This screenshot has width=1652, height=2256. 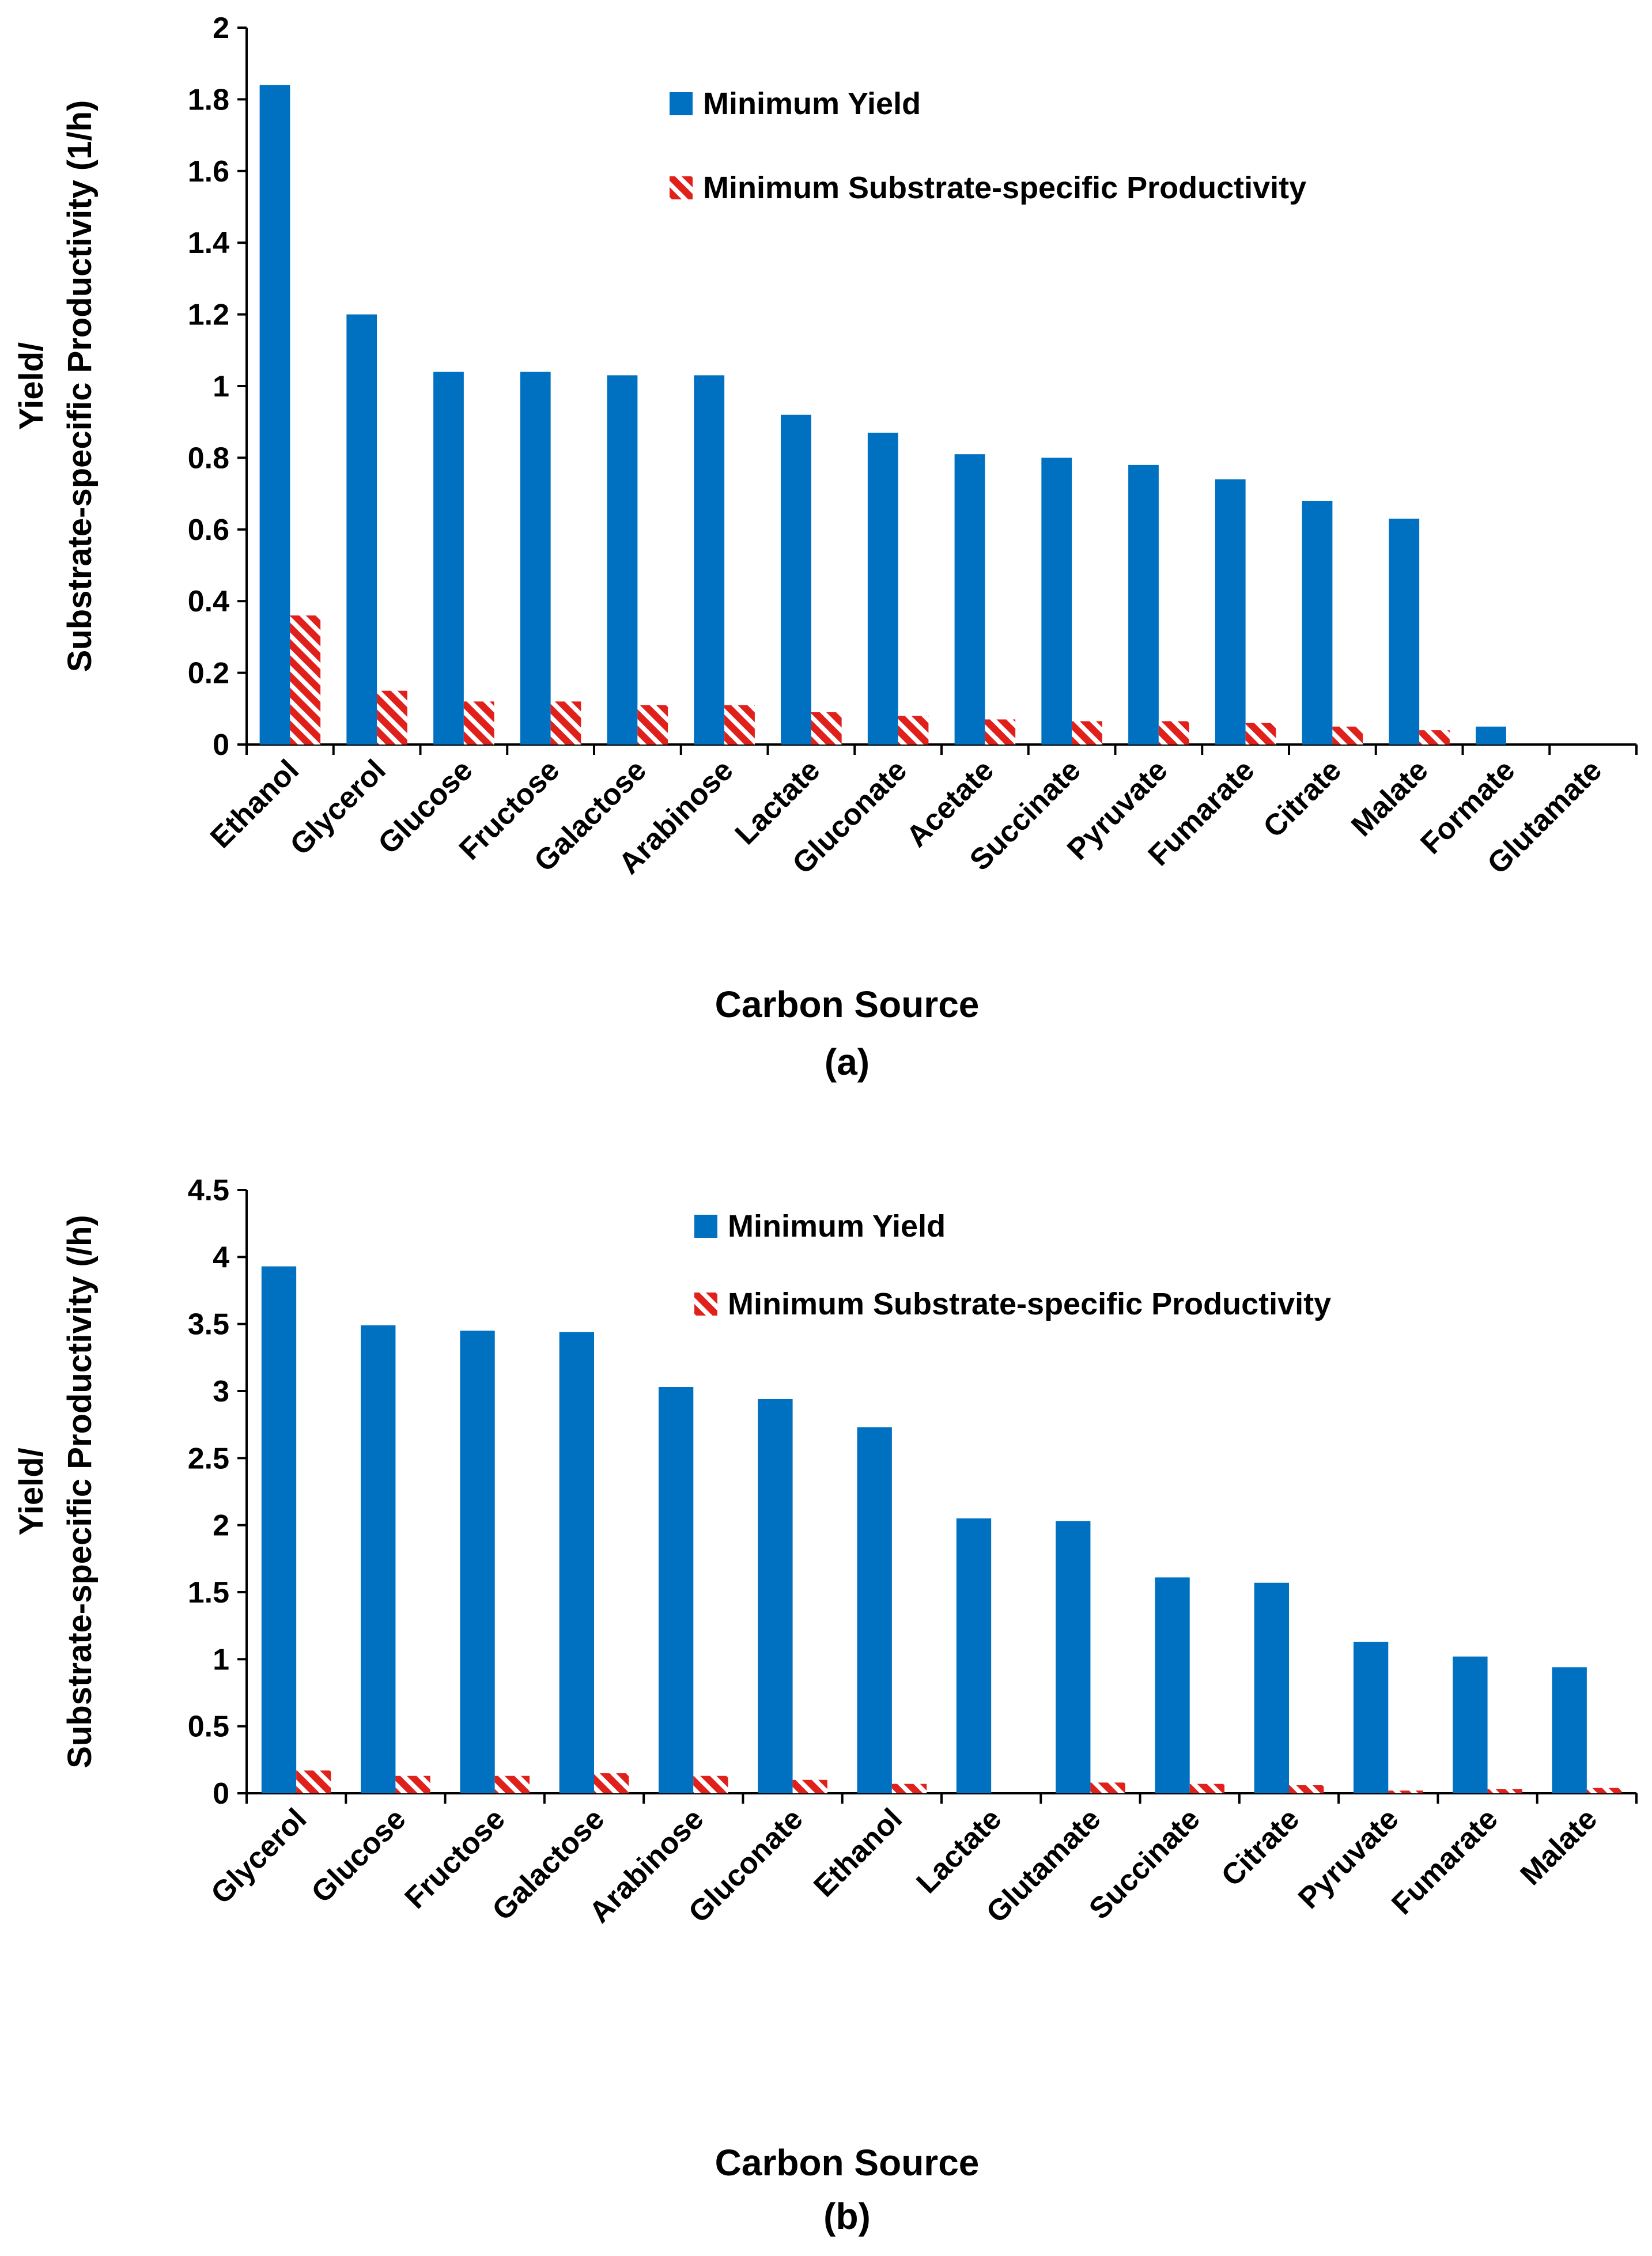 What do you see at coordinates (221, 1257) in the screenshot?
I see `y-tick-label: 4` at bounding box center [221, 1257].